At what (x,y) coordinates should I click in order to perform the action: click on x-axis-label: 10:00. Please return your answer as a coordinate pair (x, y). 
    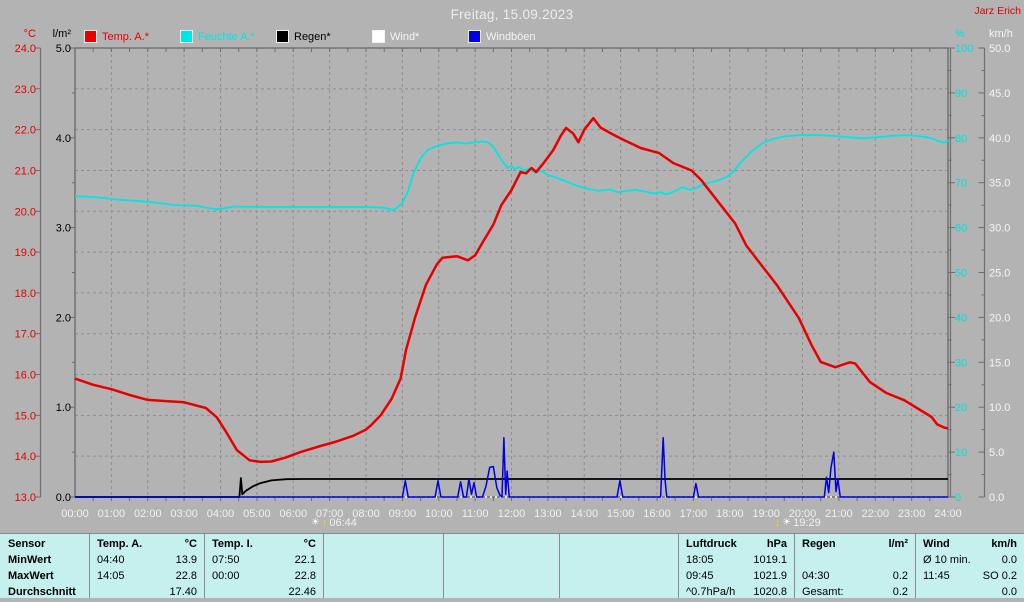
    Looking at the image, I should click on (439, 514).